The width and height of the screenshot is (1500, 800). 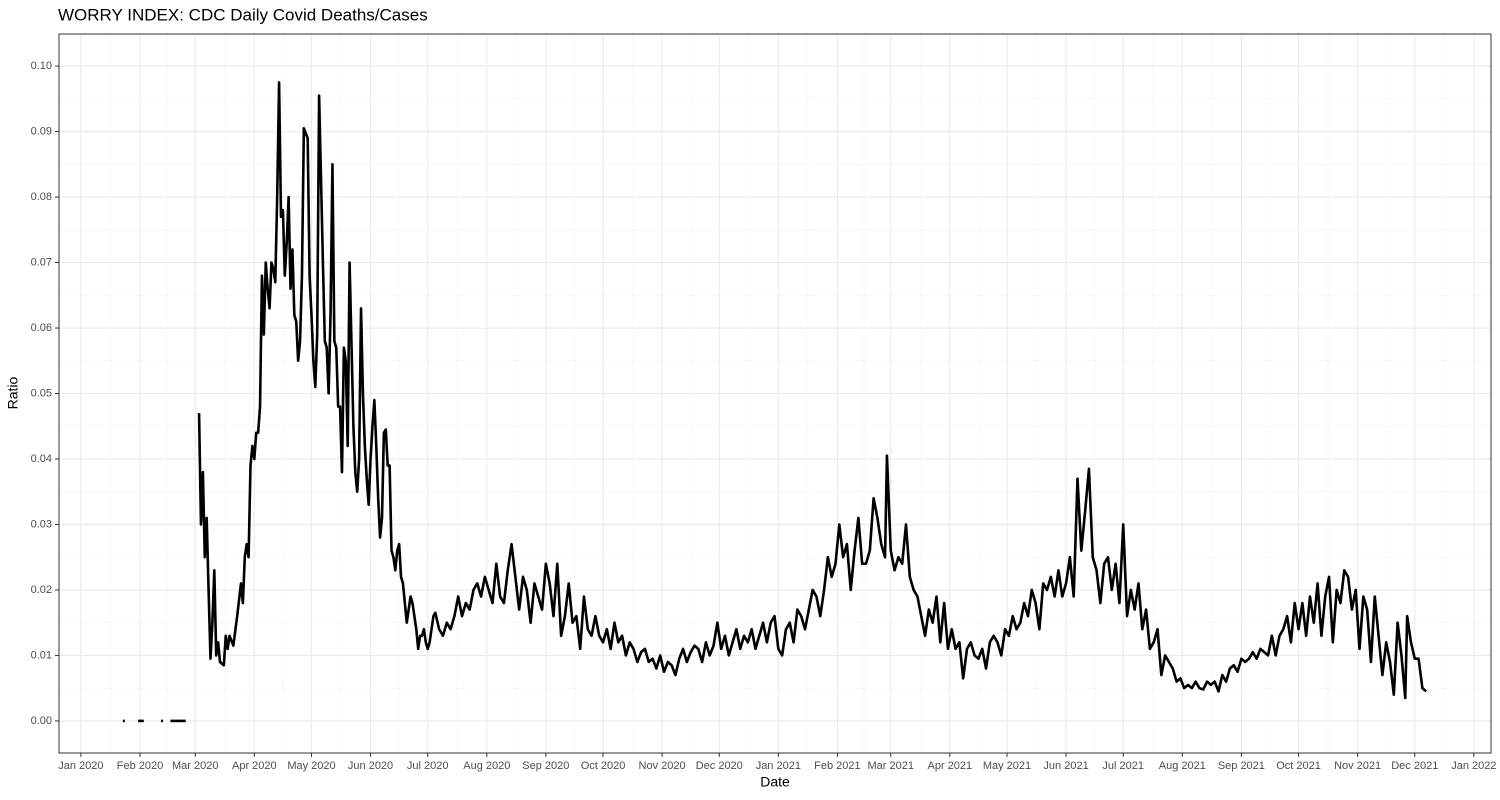 I want to click on x-tick-label: Jan 2021, so click(x=778, y=766).